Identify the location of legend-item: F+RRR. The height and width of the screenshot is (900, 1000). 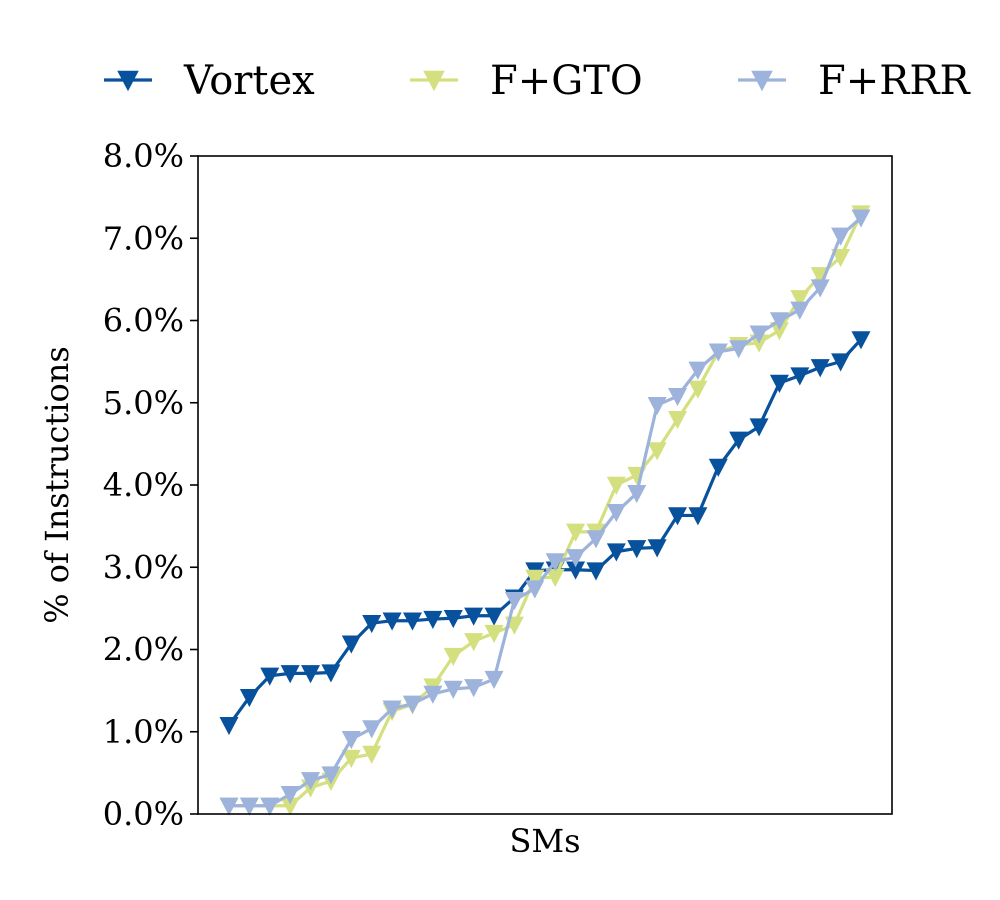
(855, 81).